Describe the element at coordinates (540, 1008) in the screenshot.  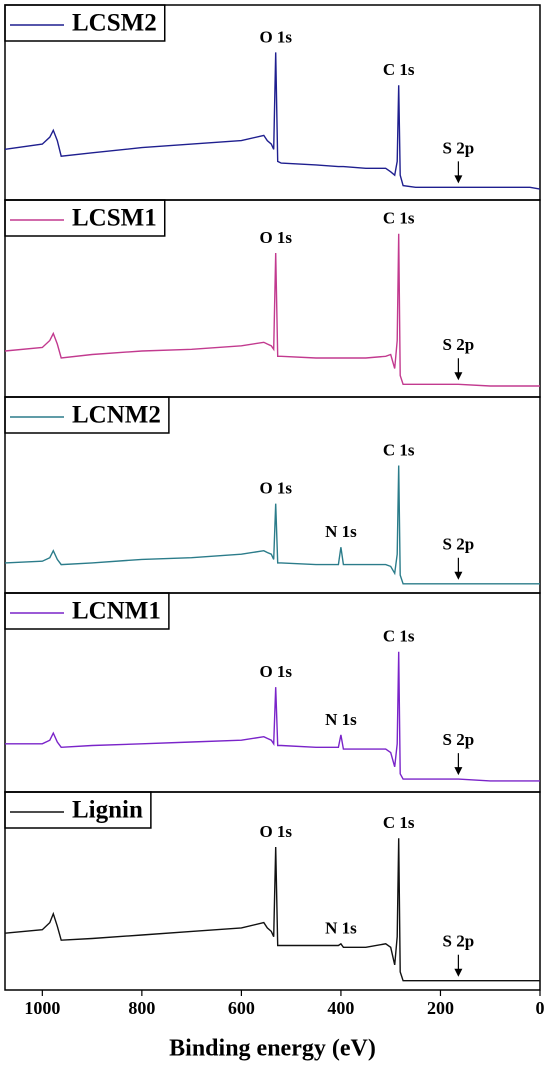
I see `x-tick-label: 0` at that location.